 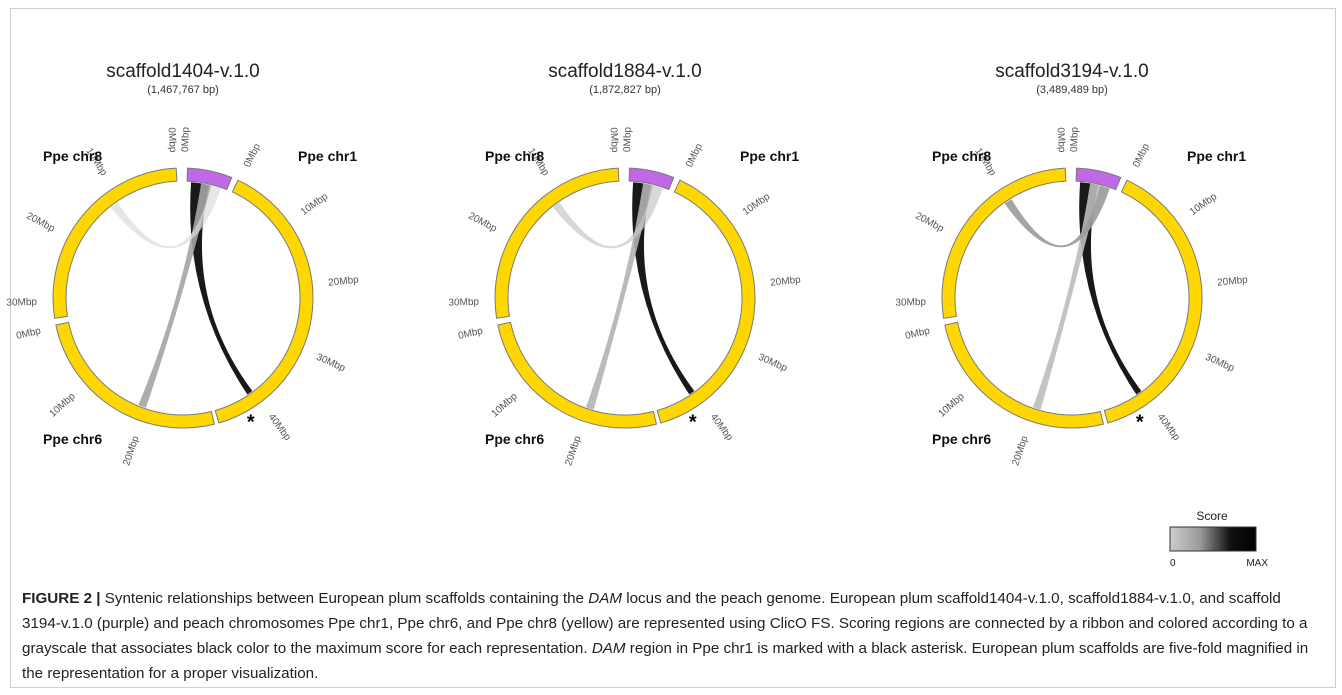 What do you see at coordinates (61, 598) in the screenshot?
I see `caption-figure-label: FIGURE 2 |` at bounding box center [61, 598].